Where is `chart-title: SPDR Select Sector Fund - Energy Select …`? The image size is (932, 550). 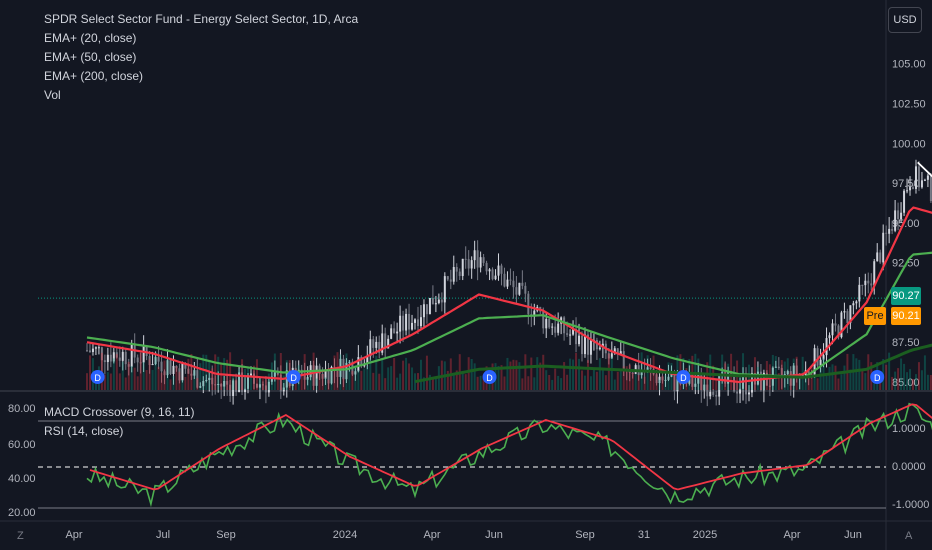
chart-title: SPDR Select Sector Fund - Energy Select … is located at coordinates (201, 19).